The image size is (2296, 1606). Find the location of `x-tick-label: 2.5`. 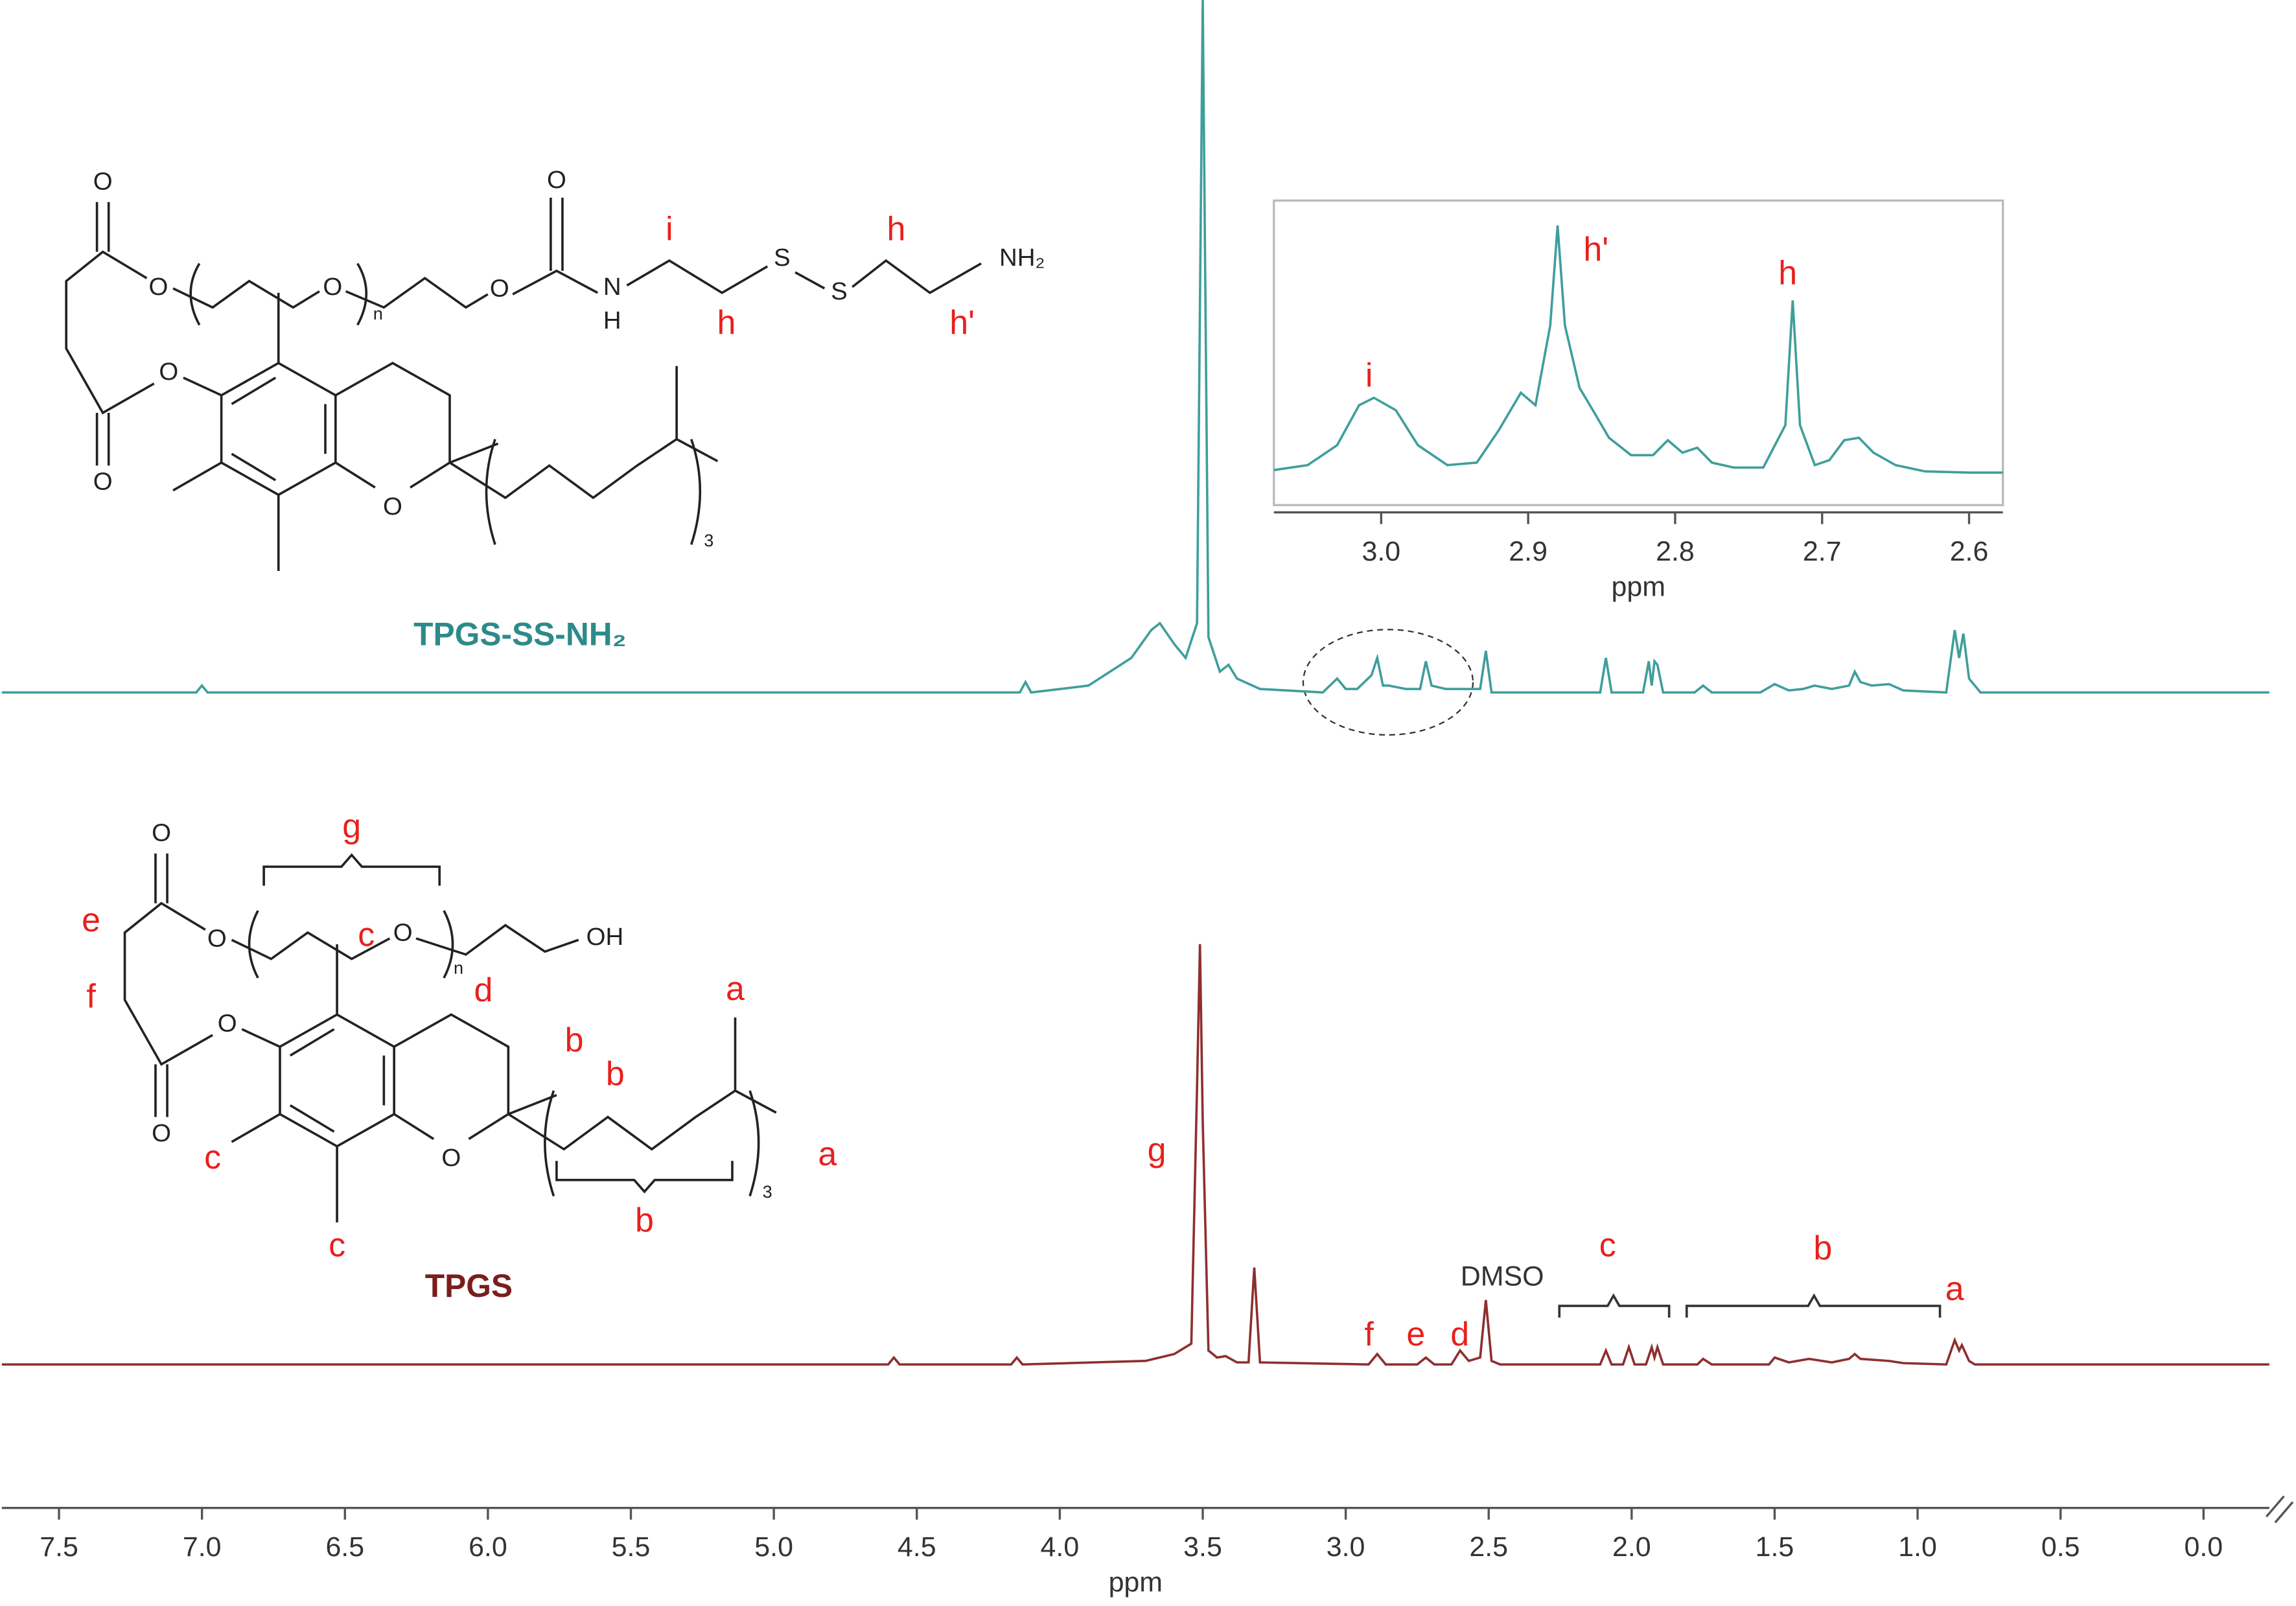

x-tick-label: 2.5 is located at coordinates (1488, 1547).